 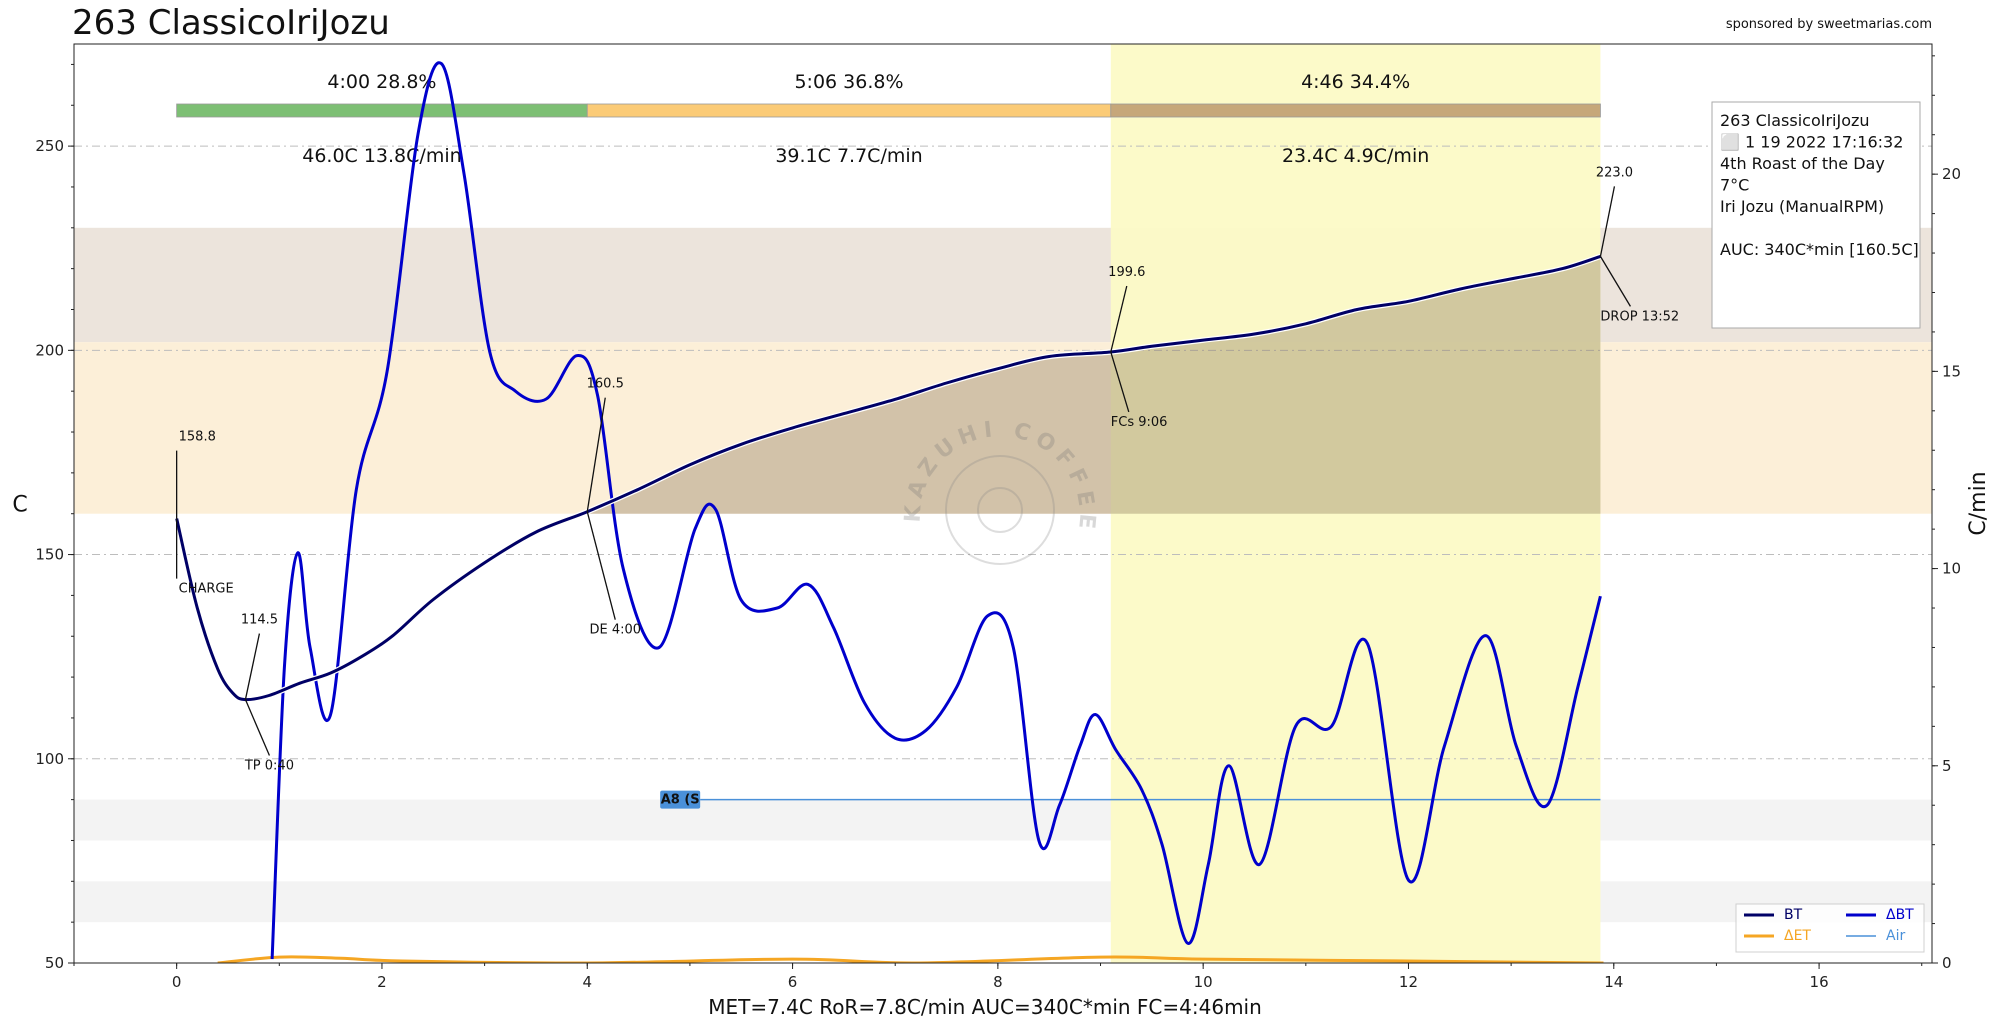 What do you see at coordinates (1802, 163) in the screenshot?
I see `info-line-2: 4th Roast of the Day` at bounding box center [1802, 163].